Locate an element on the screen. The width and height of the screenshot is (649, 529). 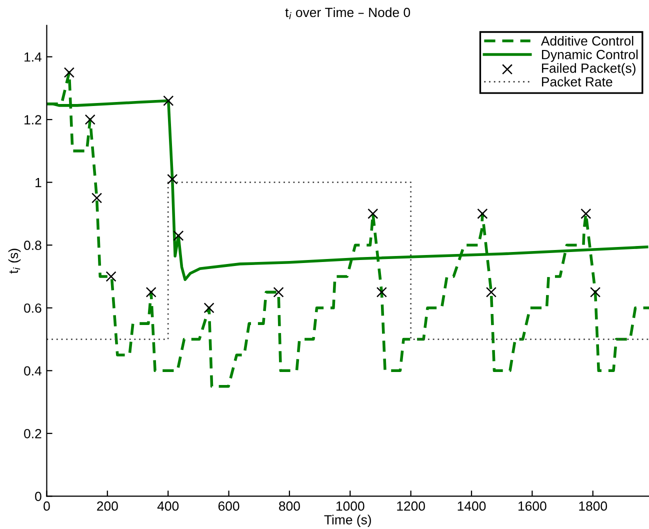
x-tick-label: 1400 is located at coordinates (472, 506).